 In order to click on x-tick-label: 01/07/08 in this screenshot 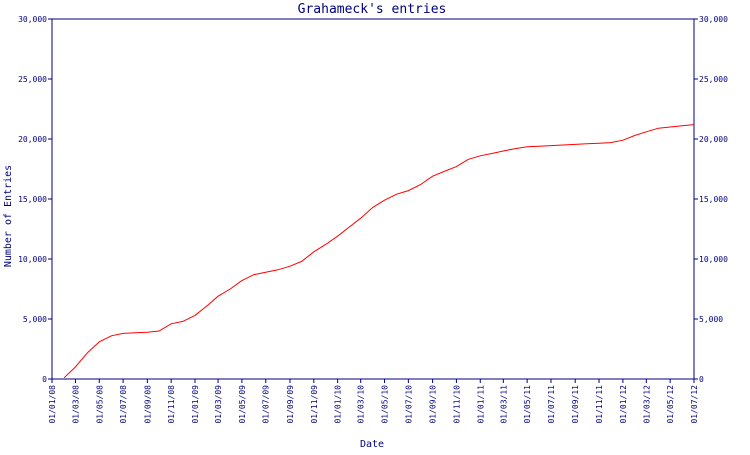, I will do `click(123, 404)`.